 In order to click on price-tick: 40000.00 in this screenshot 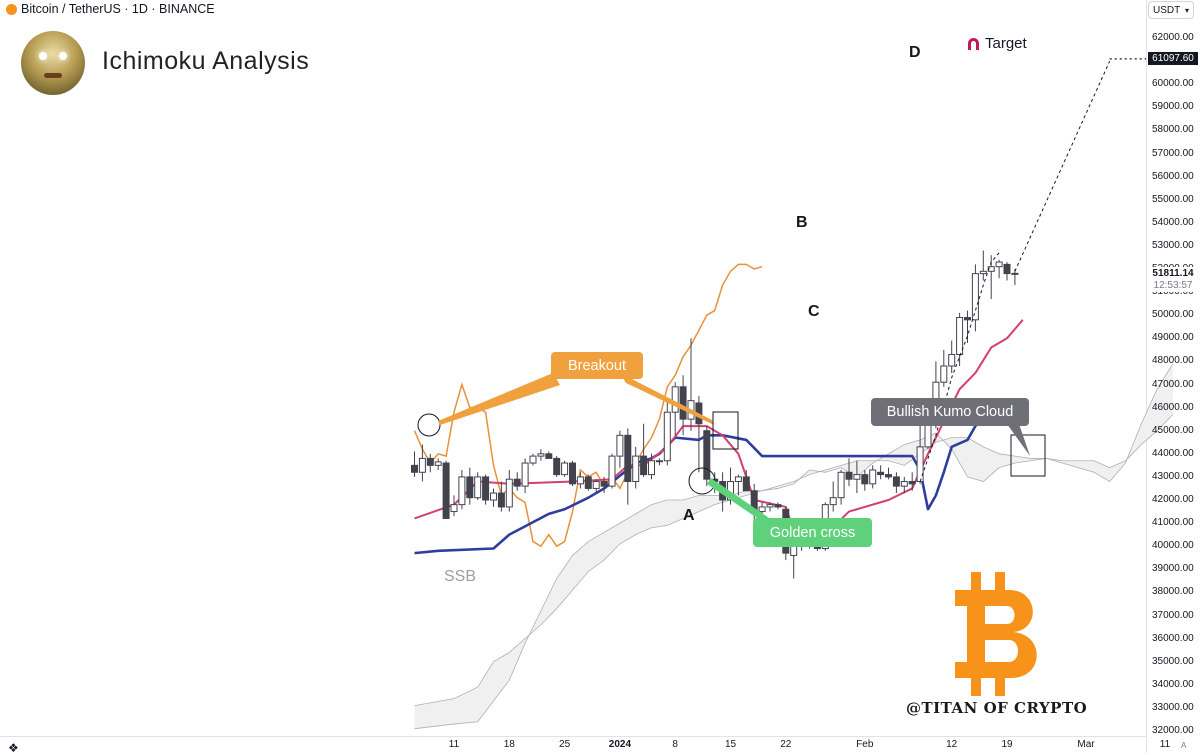, I will do `click(1173, 546)`.